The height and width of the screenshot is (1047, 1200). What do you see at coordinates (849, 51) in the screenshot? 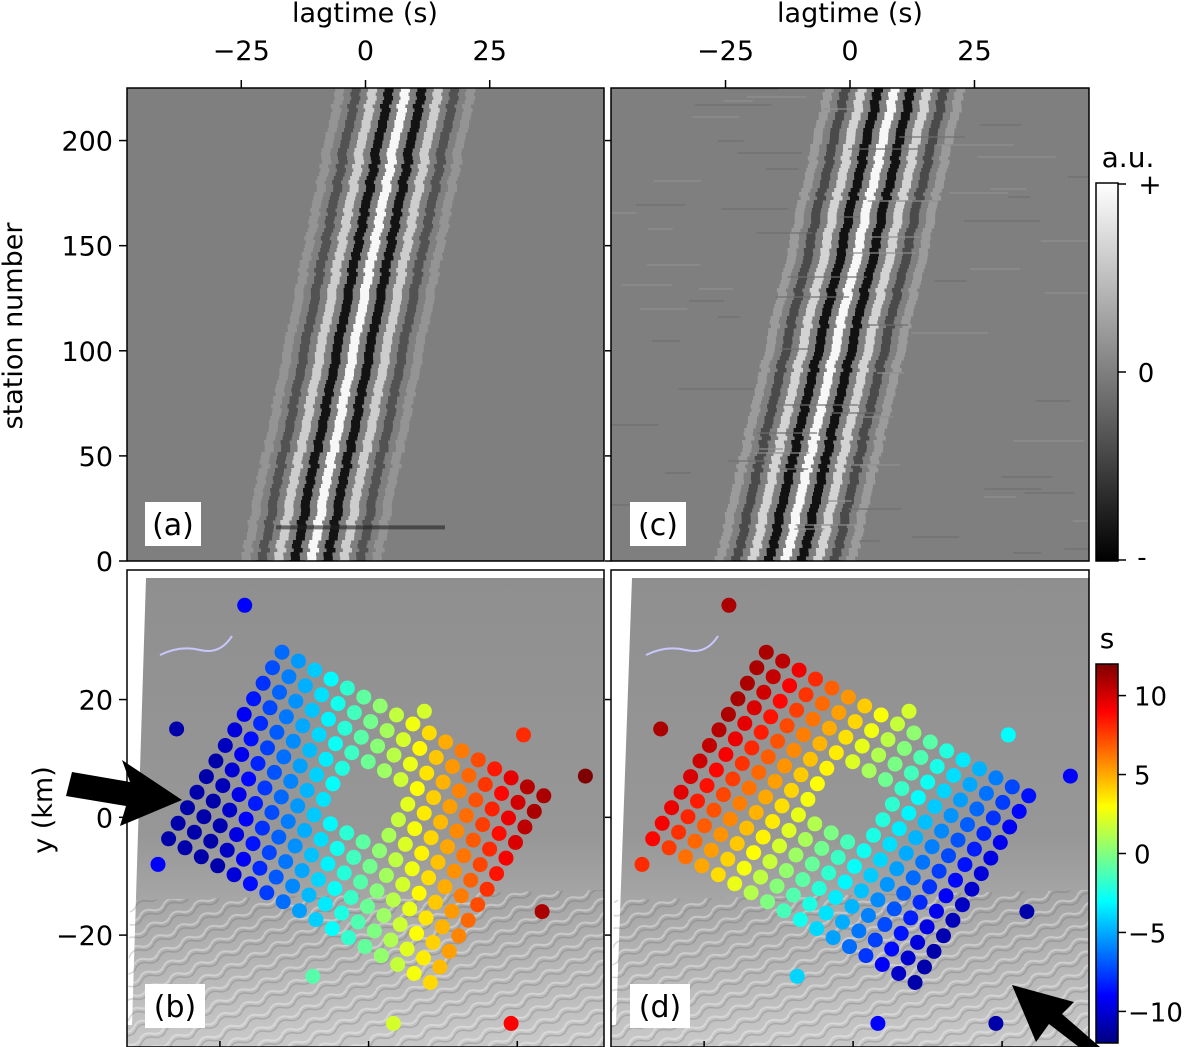
I see `x-tick-label: 0` at bounding box center [849, 51].